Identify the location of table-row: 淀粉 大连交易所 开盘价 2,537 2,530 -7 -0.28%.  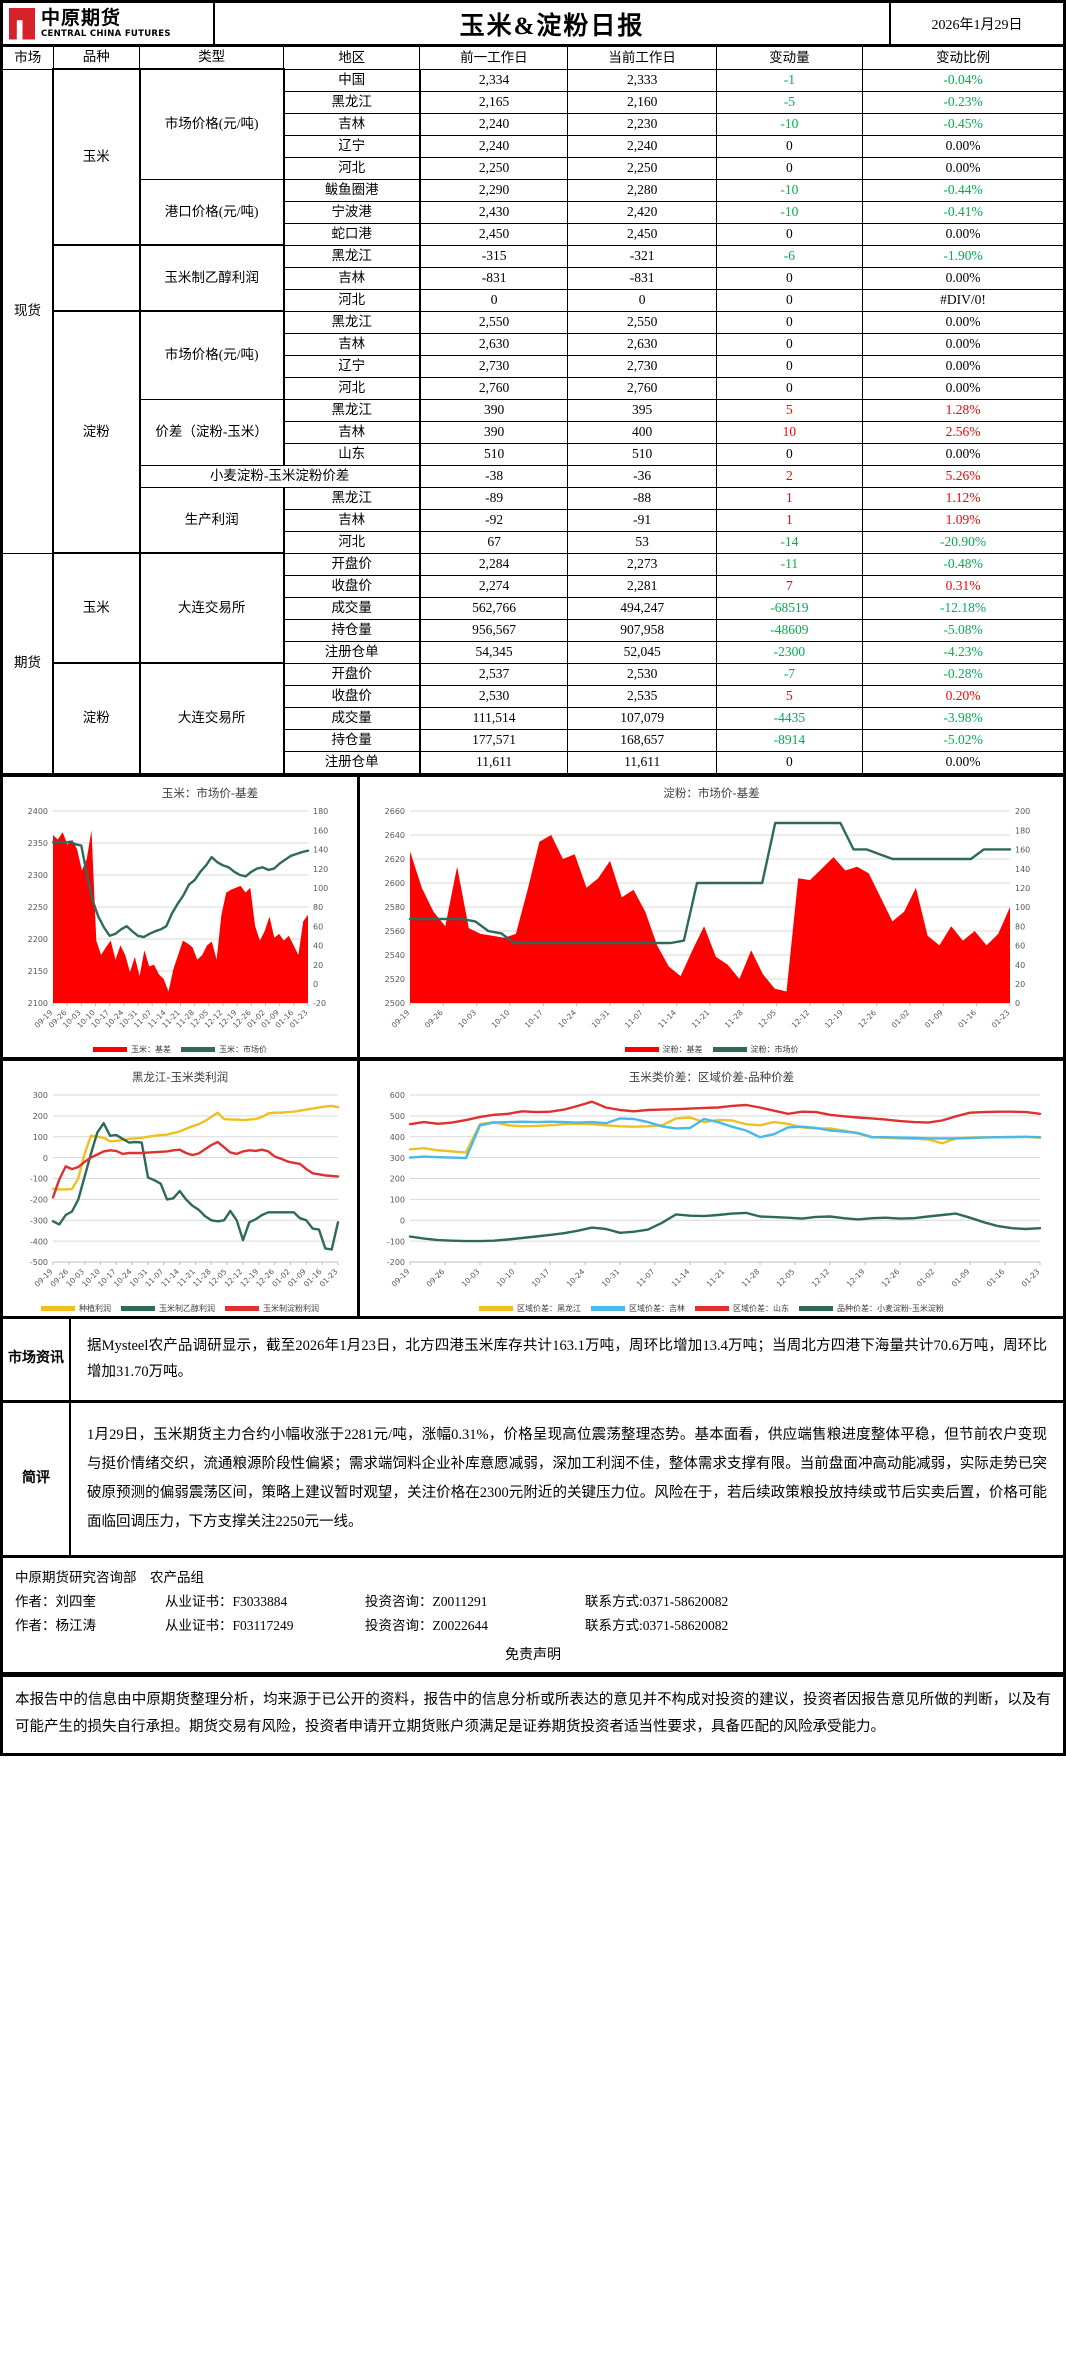
(533, 718).